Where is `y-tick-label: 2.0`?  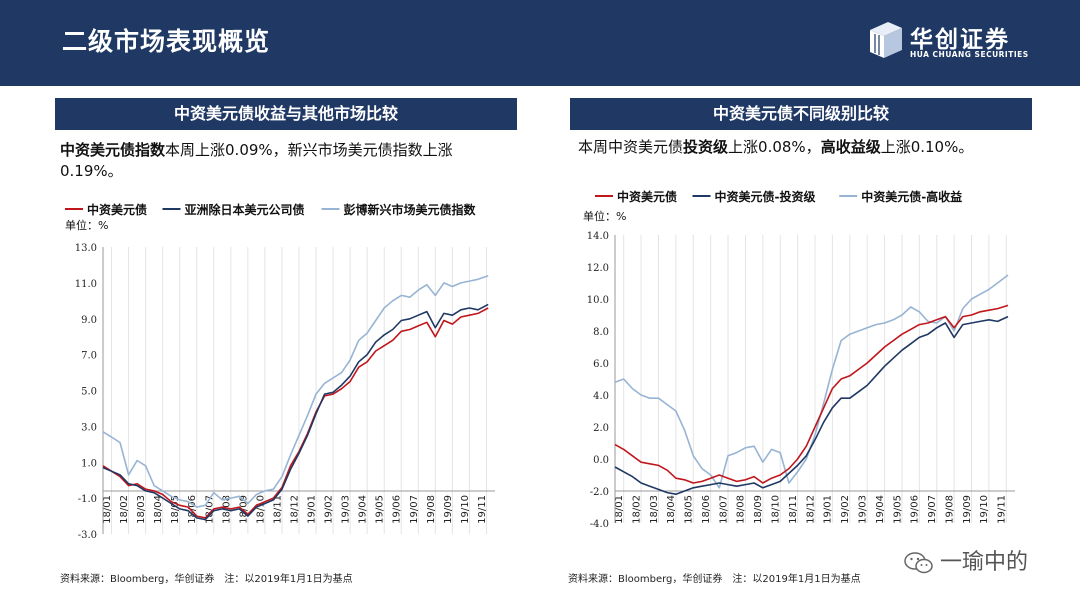
y-tick-label: 2.0 is located at coordinates (601, 428).